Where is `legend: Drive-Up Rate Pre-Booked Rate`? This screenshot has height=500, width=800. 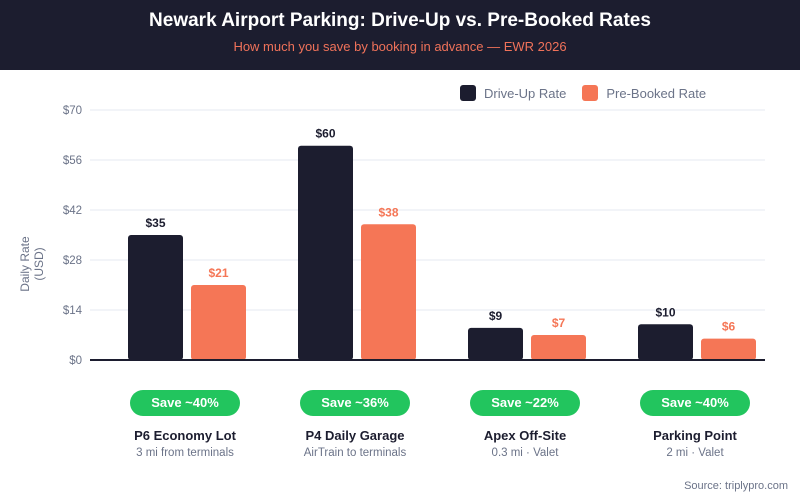
legend: Drive-Up Rate Pre-Booked Rate is located at coordinates (591, 93).